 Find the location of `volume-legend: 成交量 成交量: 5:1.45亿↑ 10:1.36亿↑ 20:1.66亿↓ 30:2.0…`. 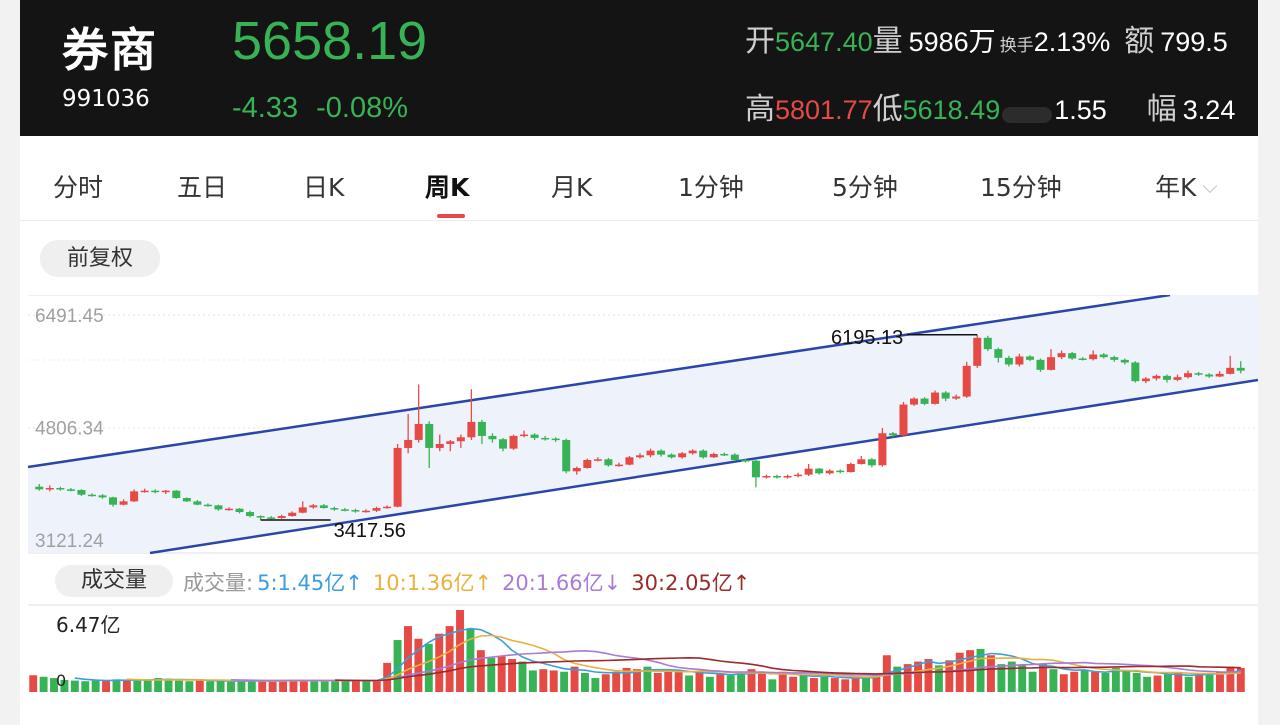

volume-legend: 成交量 成交量: 5:1.45亿↑ 10:1.36亿↑ 20:1.66亿↓ 30:2.0… is located at coordinates (639, 581).